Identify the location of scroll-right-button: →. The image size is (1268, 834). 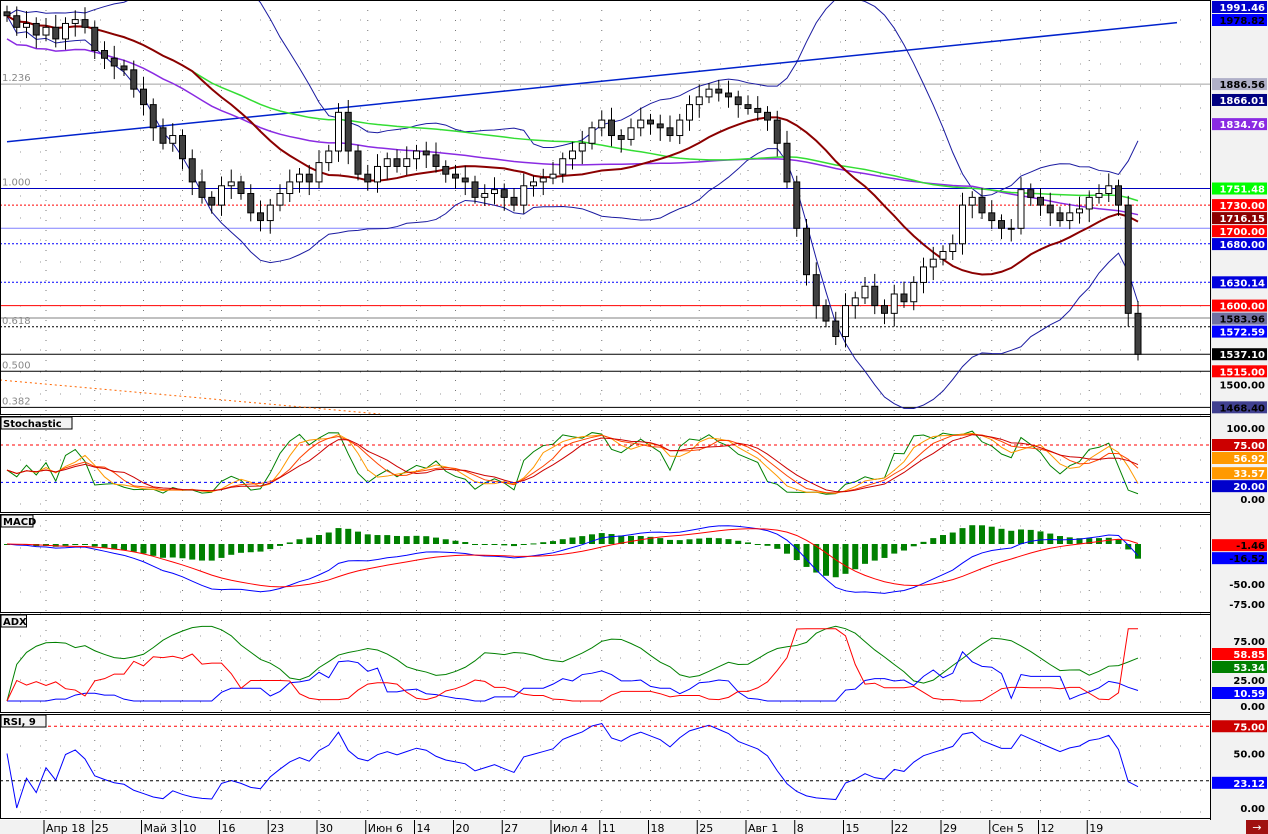
(1257, 827).